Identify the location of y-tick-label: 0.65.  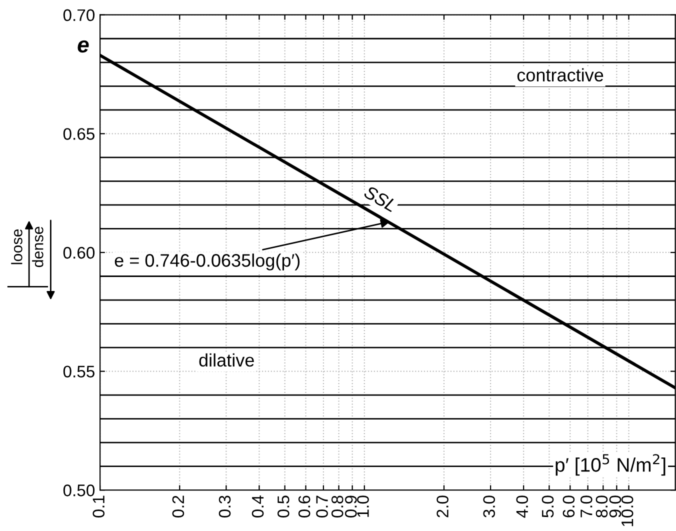
(78, 134).